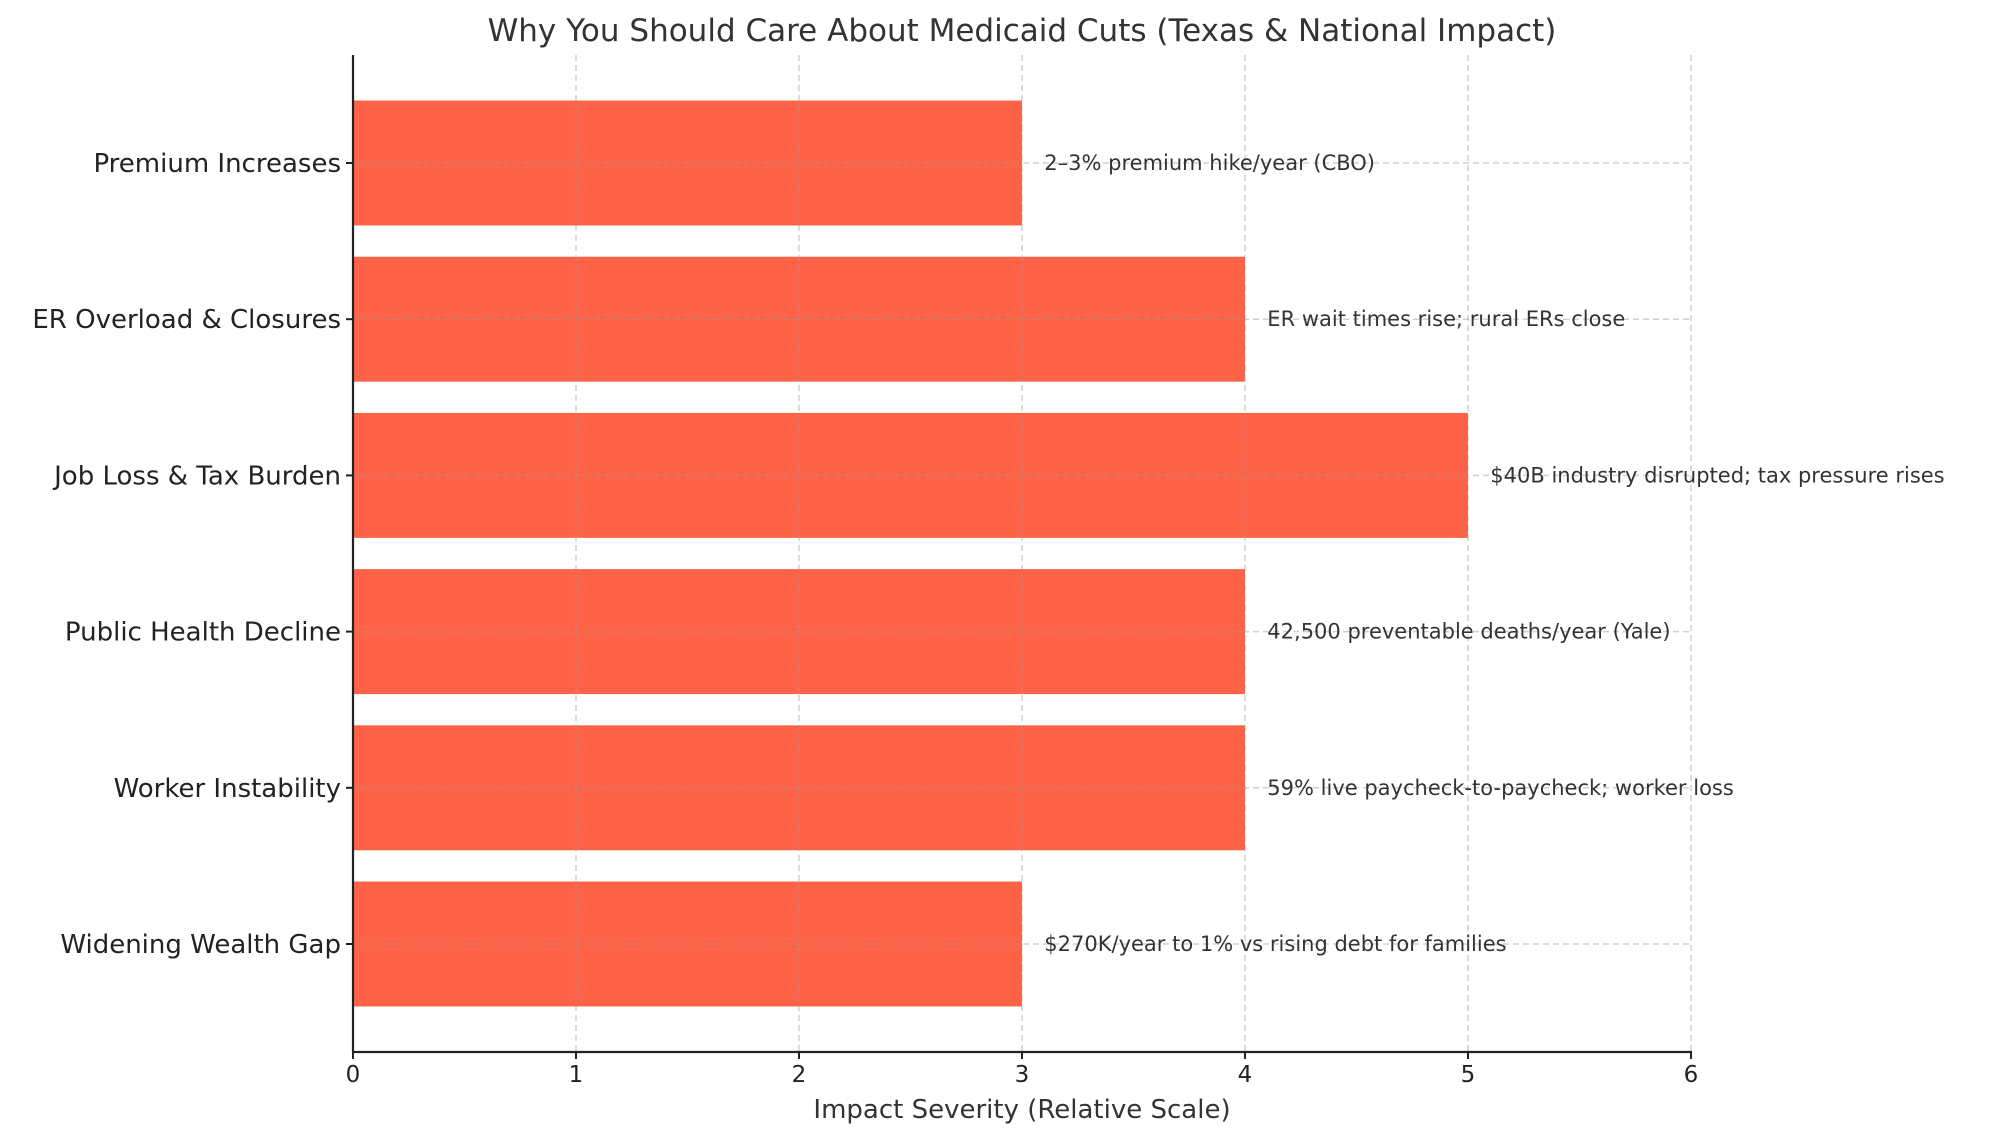  Describe the element at coordinates (1468, 1075) in the screenshot. I see `x-tick-label: 5` at that location.